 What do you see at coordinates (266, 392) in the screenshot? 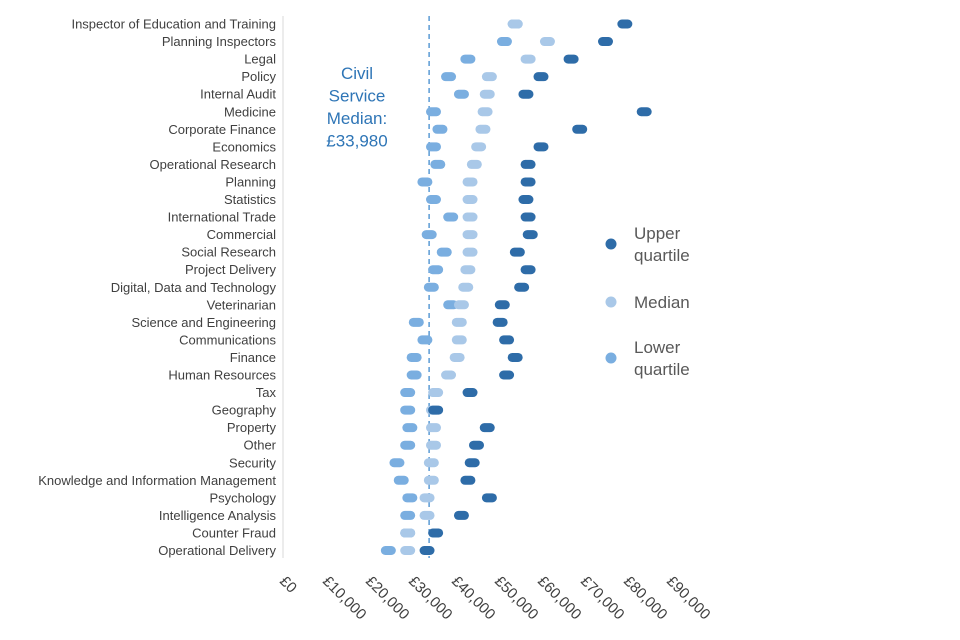
I see `category-label: Tax` at bounding box center [266, 392].